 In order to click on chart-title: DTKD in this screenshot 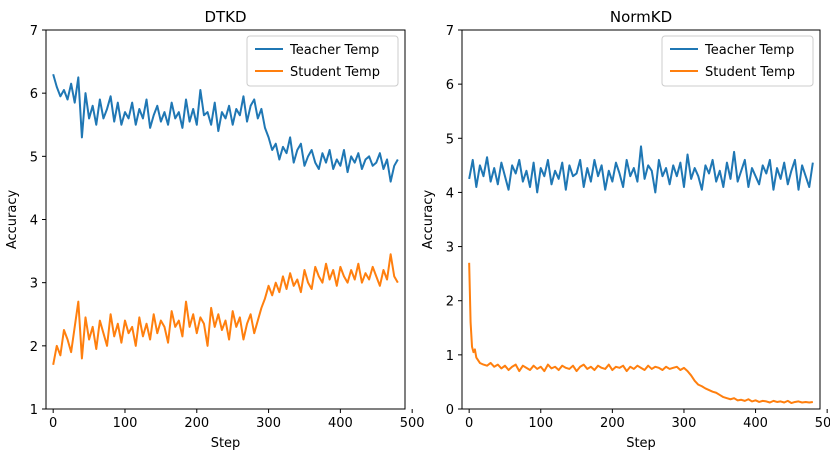, I will do `click(225, 17)`.